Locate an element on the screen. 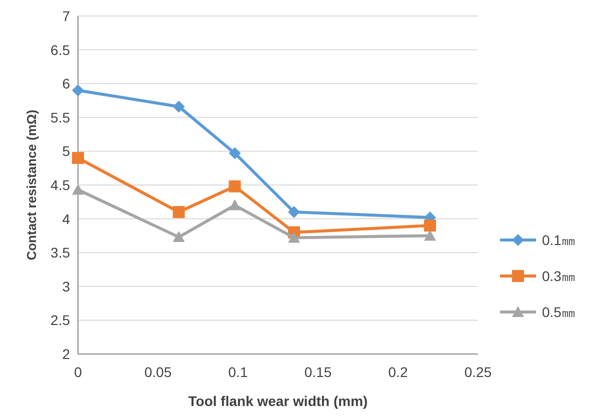 This screenshot has width=614, height=419. x-tick-label: 0.05 is located at coordinates (158, 372).